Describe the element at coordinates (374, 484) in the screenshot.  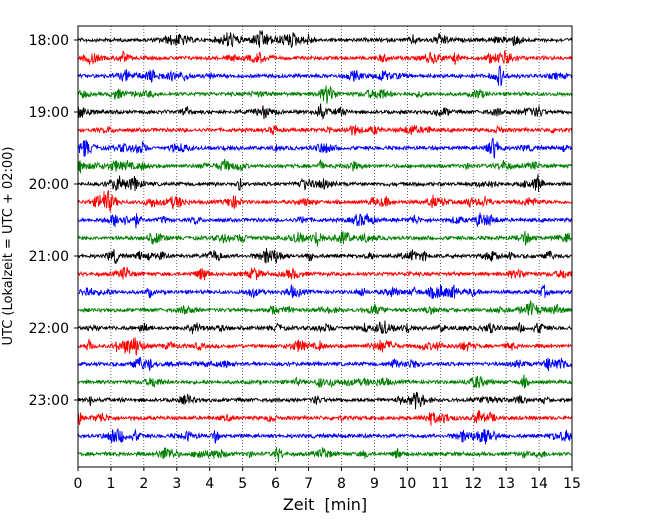
I see `x-tick-label: 9` at that location.